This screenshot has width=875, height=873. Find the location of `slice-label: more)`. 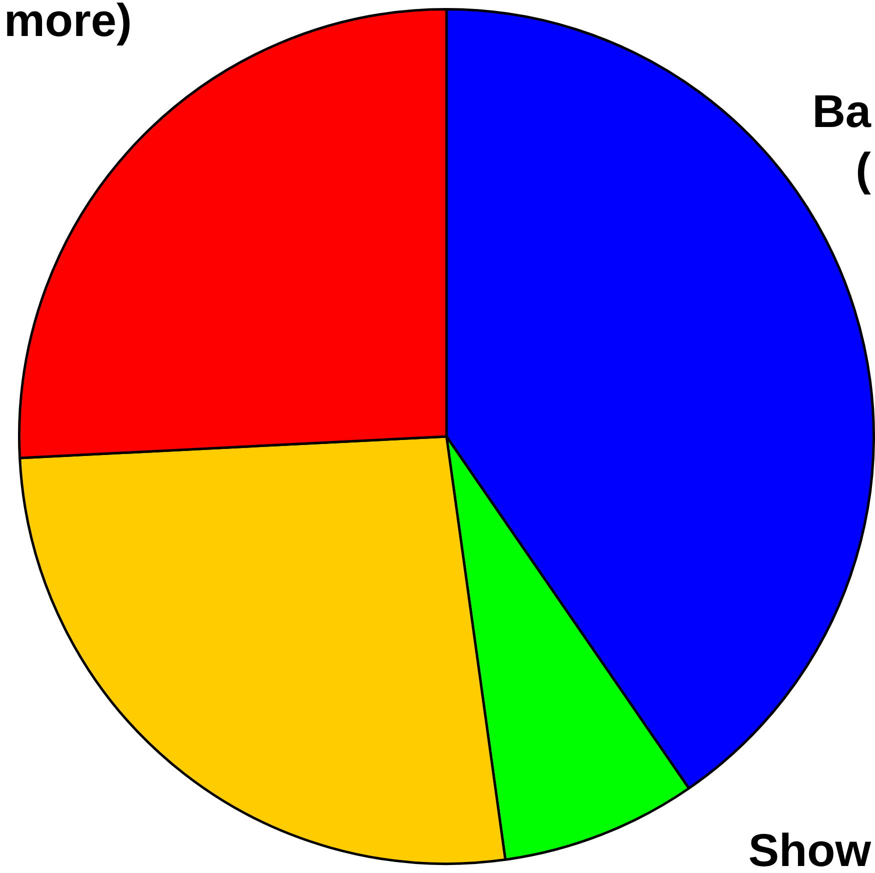

slice-label: more) is located at coordinates (68, 23).